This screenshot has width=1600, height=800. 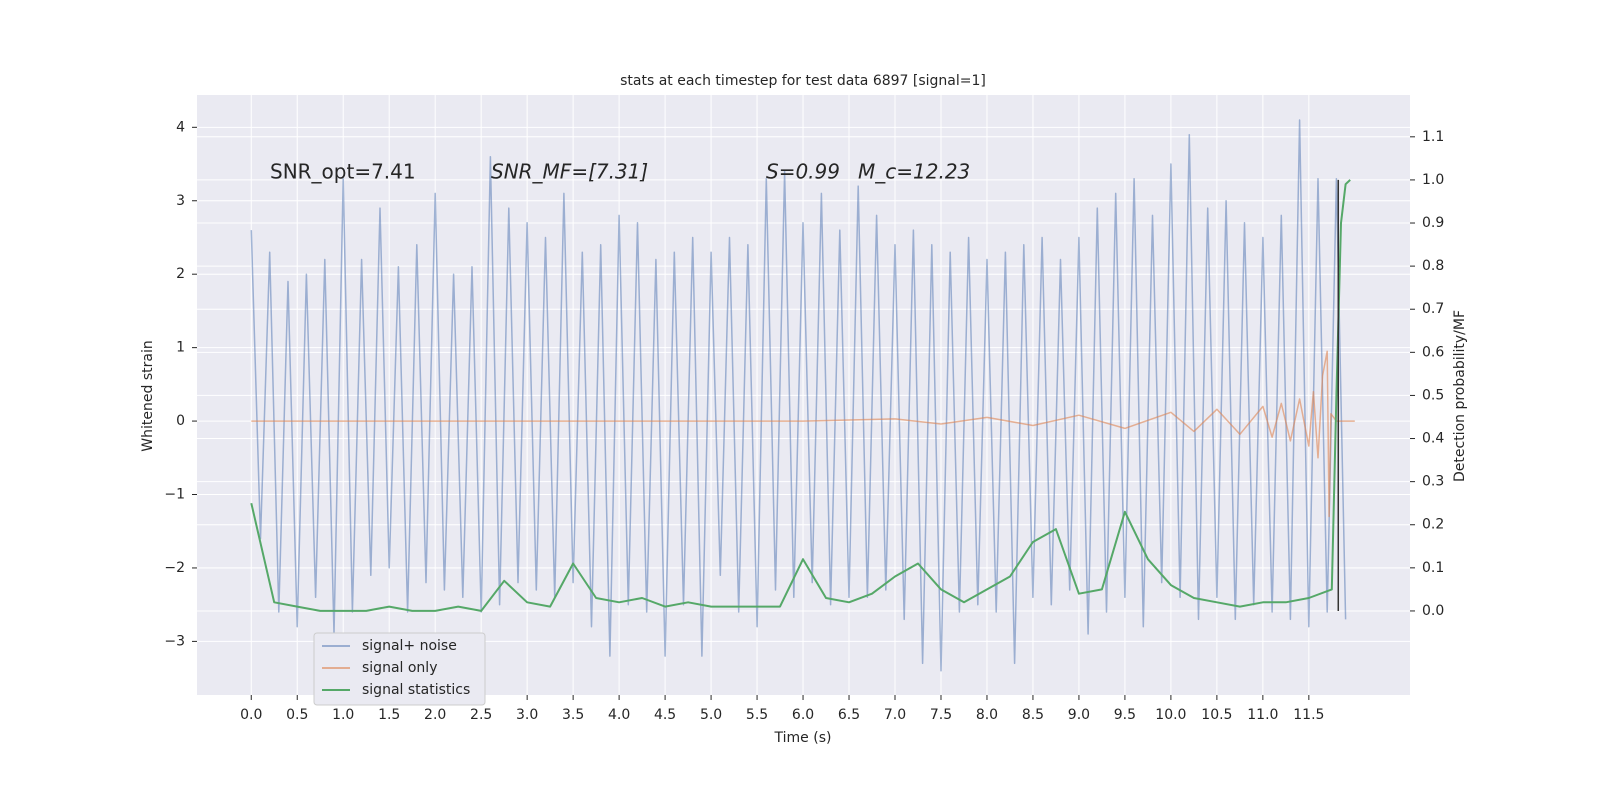 I want to click on annotation: SNR_opt=7.41, so click(x=343, y=172).